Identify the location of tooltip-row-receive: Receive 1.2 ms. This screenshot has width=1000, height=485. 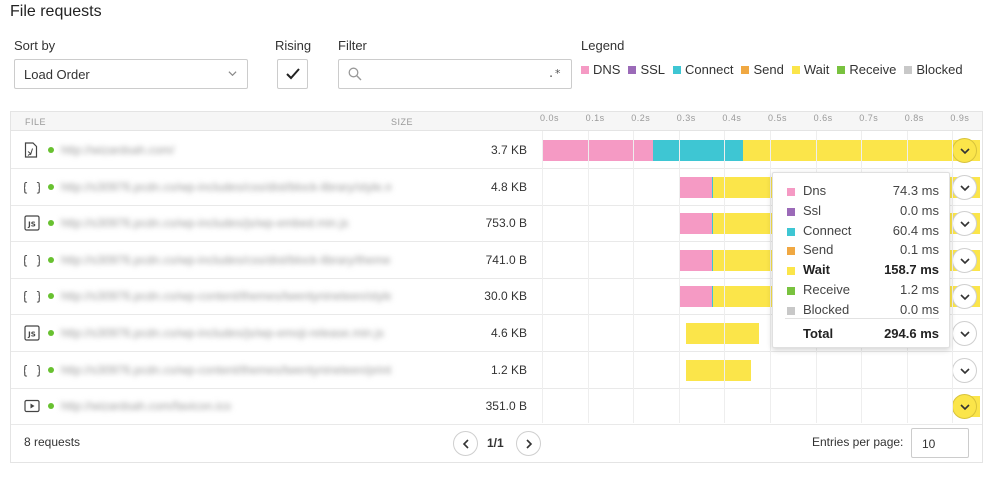
(862, 291).